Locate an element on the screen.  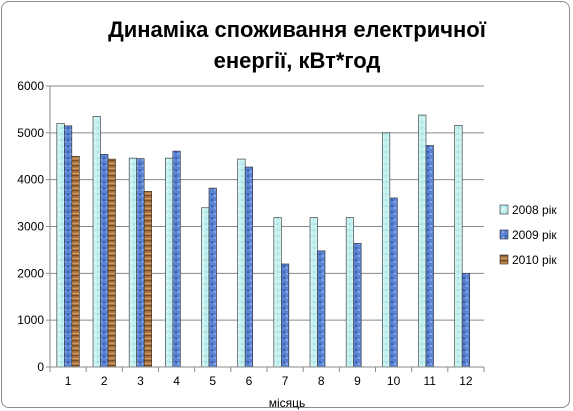
y-tick-label: 6000 is located at coordinates (30, 86).